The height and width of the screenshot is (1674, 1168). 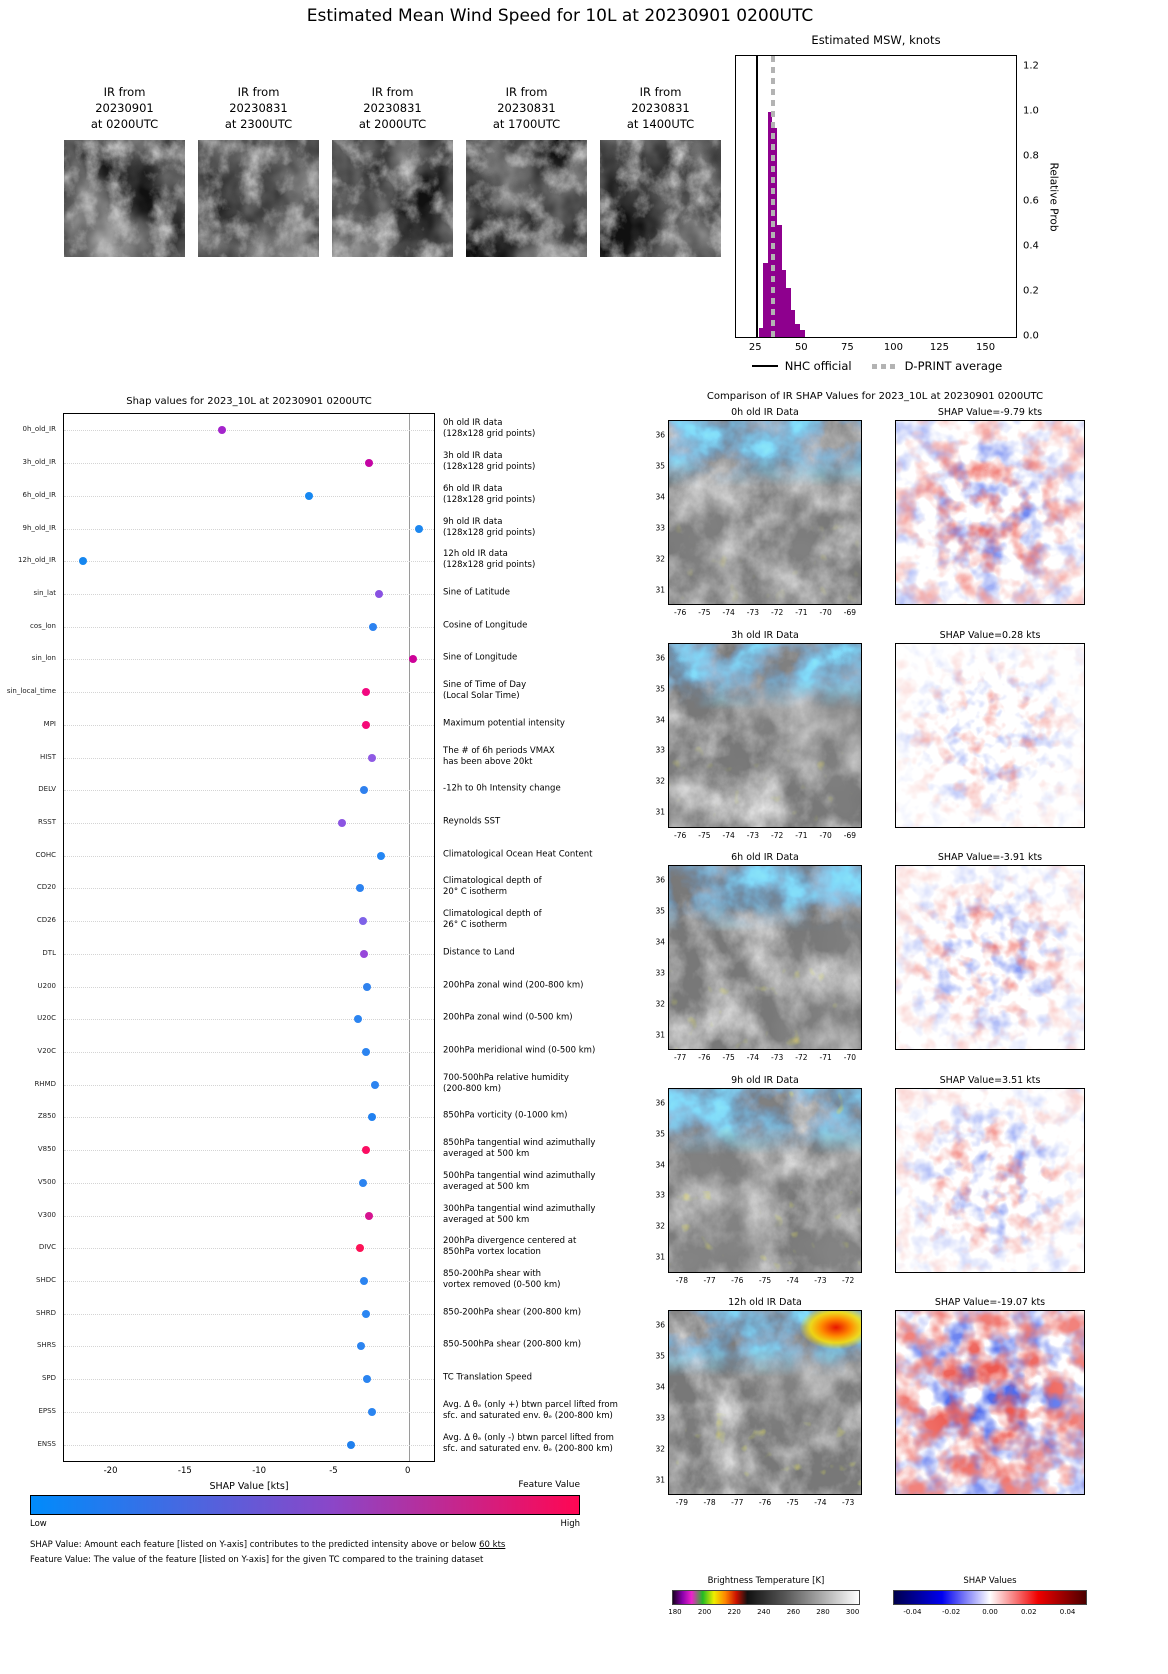 I want to click on feature-ylabel: SHDC, so click(x=46, y=1280).